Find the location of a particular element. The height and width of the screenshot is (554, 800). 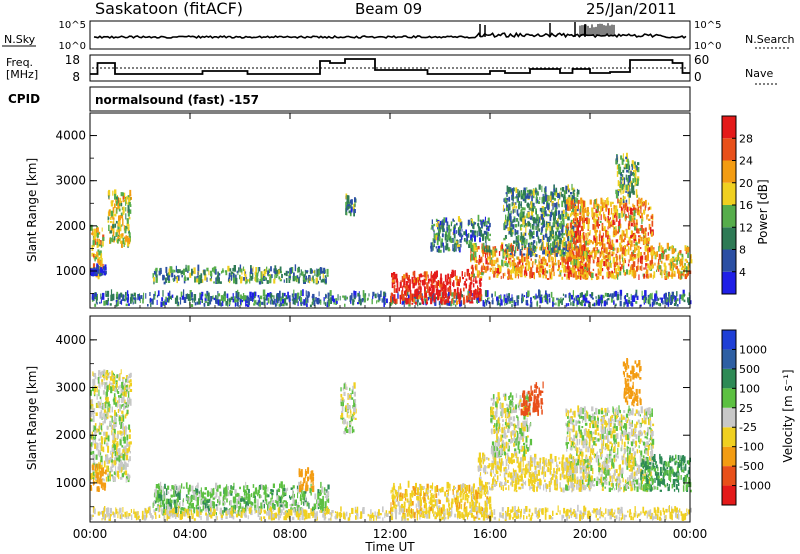

nave-tick-top: 60 is located at coordinates (701, 60).